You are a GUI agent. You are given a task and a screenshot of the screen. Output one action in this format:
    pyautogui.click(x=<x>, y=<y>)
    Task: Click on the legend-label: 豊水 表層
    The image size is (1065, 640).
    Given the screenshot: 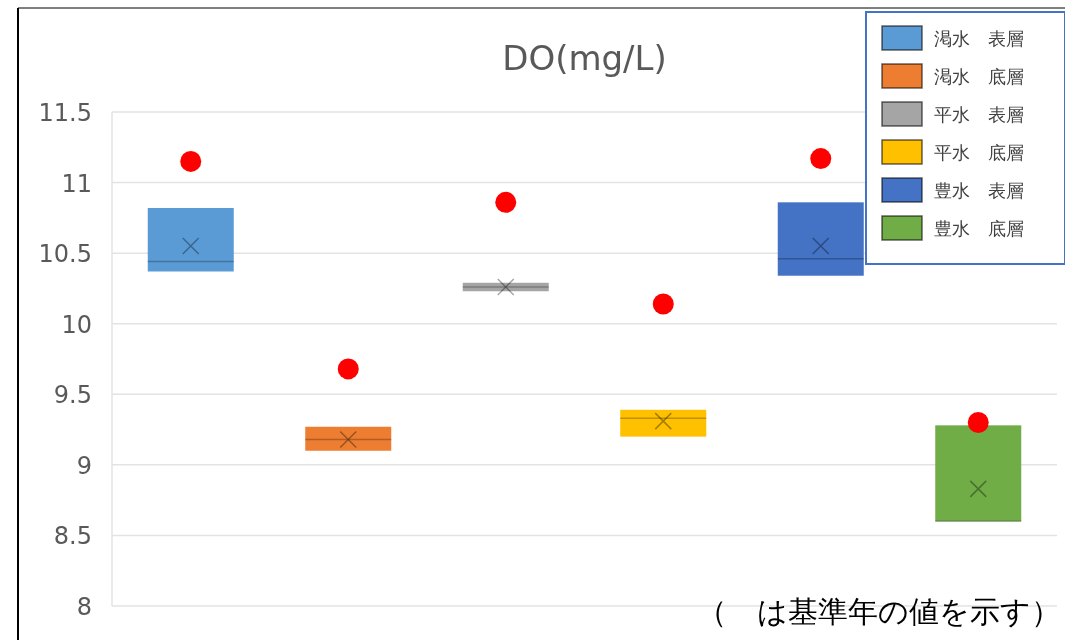 What is the action you would take?
    pyautogui.click(x=979, y=190)
    